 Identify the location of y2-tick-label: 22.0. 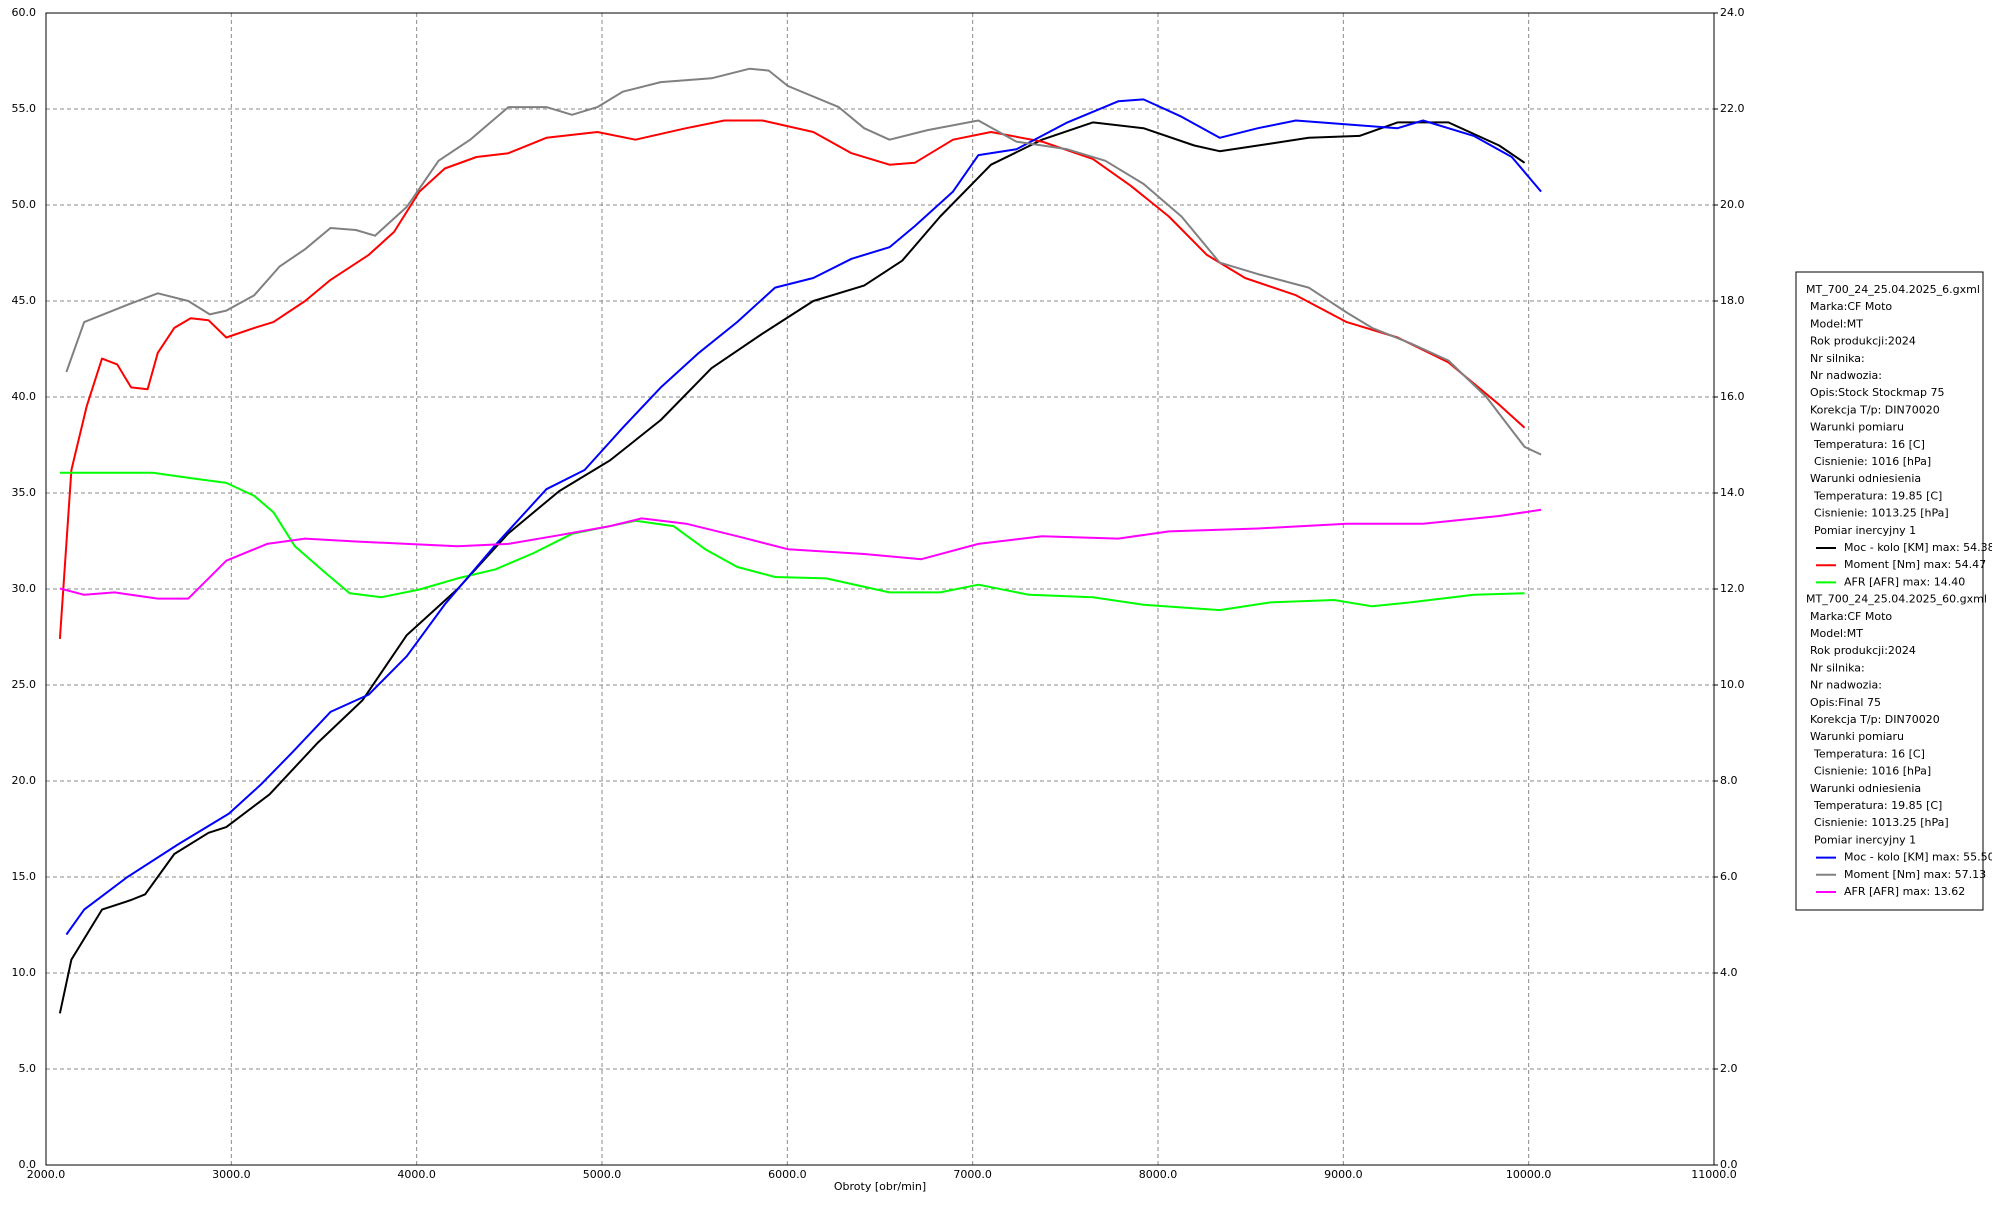
(1732, 108).